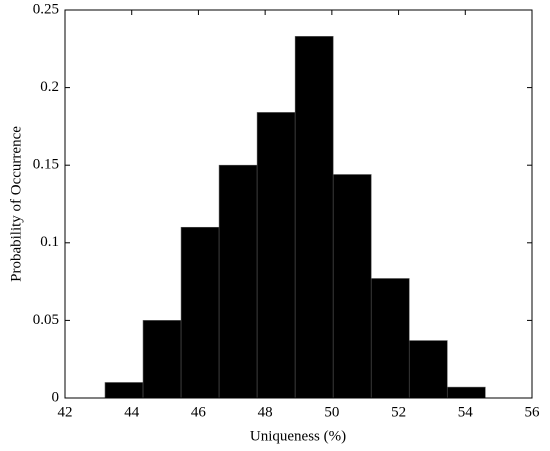 Image resolution: width=550 pixels, height=451 pixels. I want to click on y-tick-label: 0, so click(56, 397).